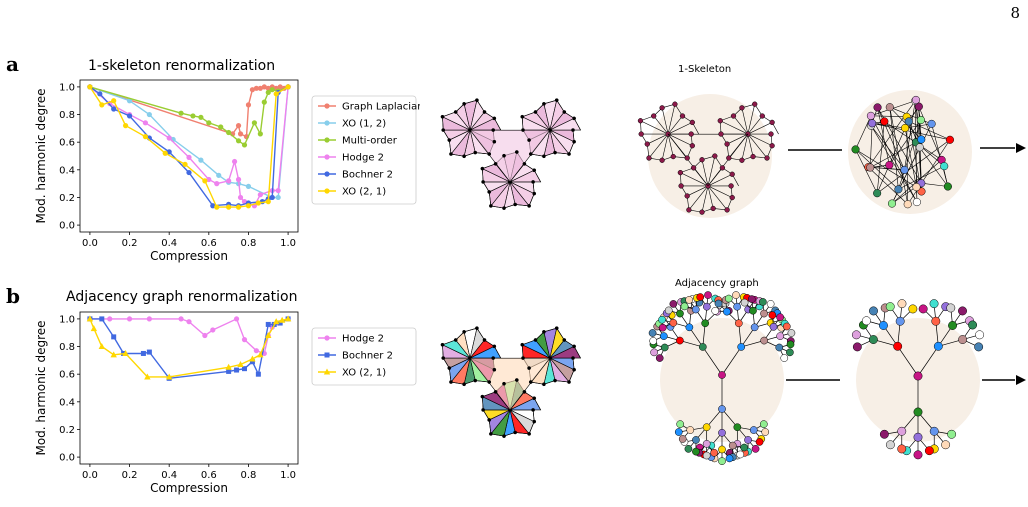  What do you see at coordinates (363, 158) in the screenshot?
I see `chart-a-legend-label: Hodge 2` at bounding box center [363, 158].